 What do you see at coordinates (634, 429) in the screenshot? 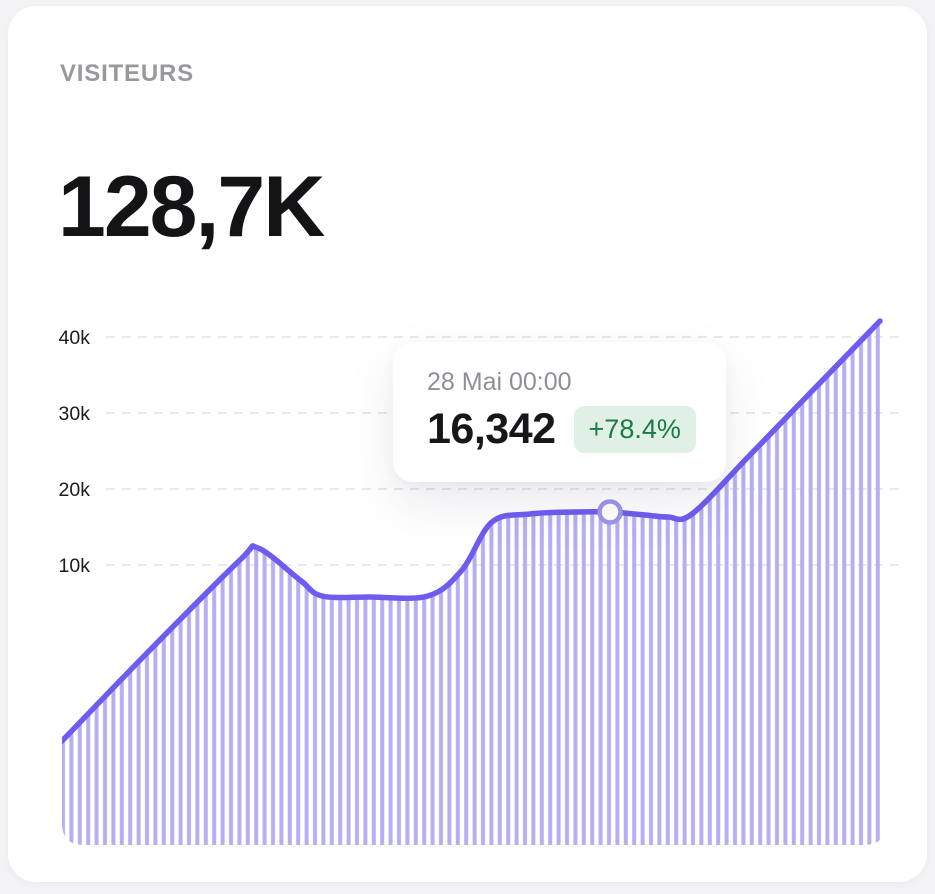
I see `tooltip-delta-badge: +78.4%` at bounding box center [634, 429].